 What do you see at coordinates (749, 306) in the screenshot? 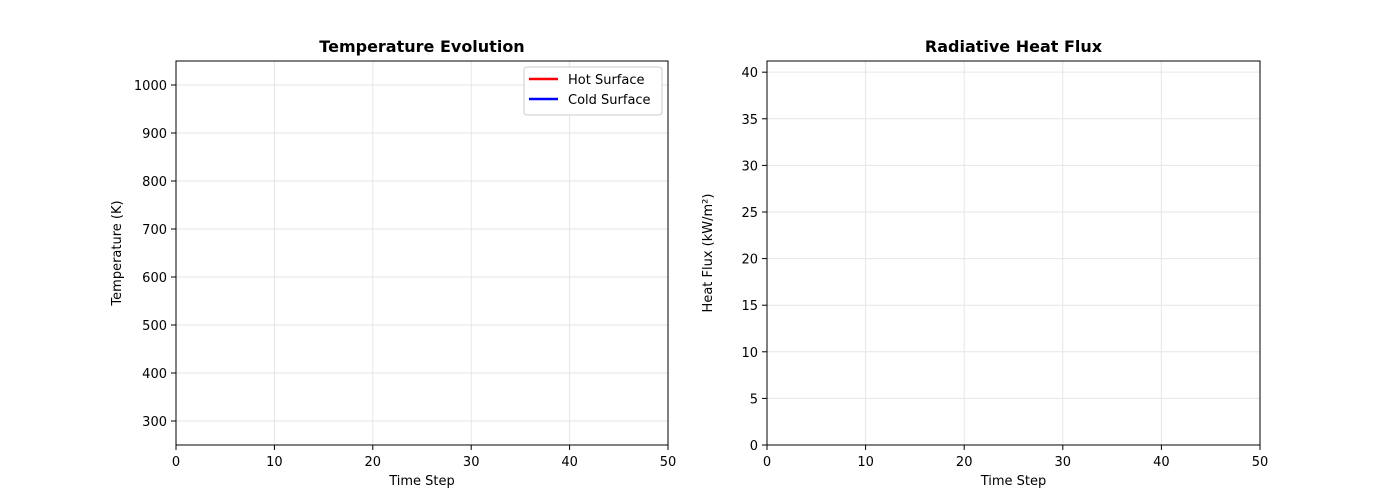
I see `heat-flux-y-tick-label: 15` at bounding box center [749, 306].